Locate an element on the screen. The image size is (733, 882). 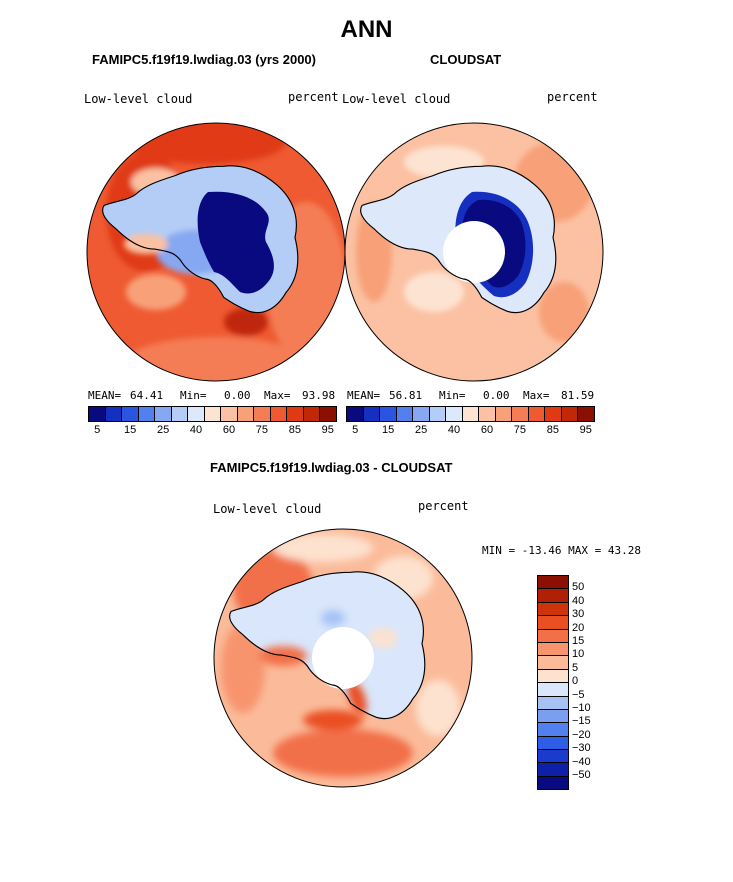
stat-min-label-obs: Min= is located at coordinates (452, 395).